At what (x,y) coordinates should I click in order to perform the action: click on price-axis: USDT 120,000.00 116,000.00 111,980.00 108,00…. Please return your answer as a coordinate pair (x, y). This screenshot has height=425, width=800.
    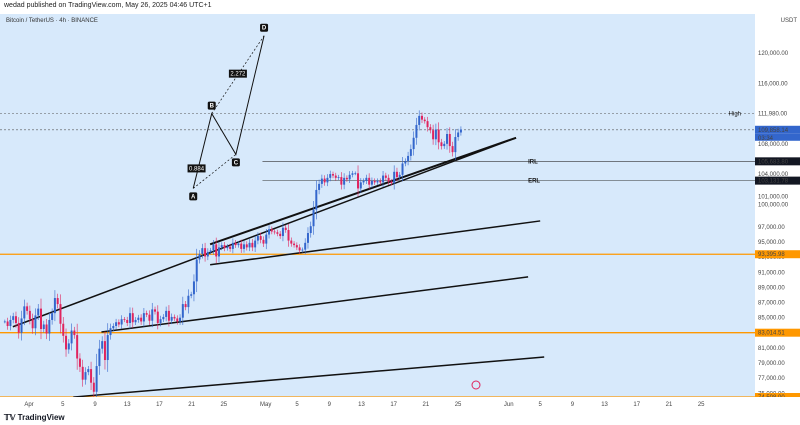
    Looking at the image, I should click on (777, 205).